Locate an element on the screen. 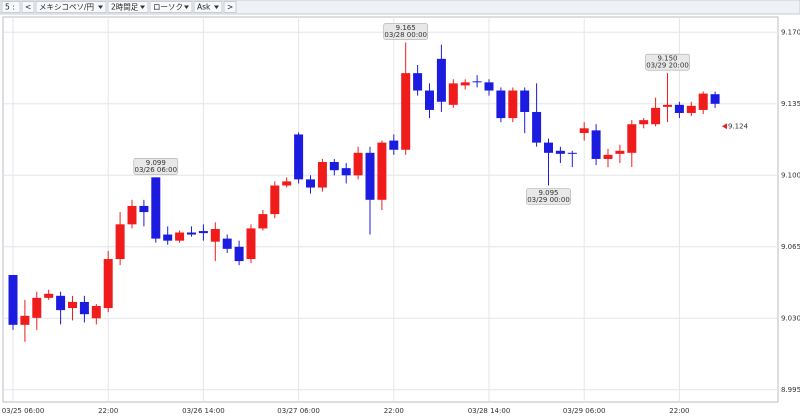 The width and height of the screenshot is (800, 417). annotation-price: 9.165 is located at coordinates (406, 28).